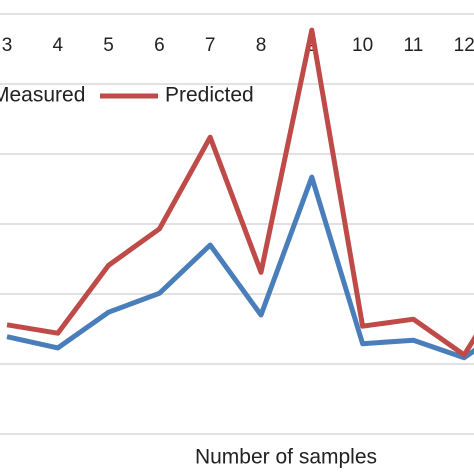 The image size is (474, 474). I want to click on x-tick-label: 8, so click(261, 45).